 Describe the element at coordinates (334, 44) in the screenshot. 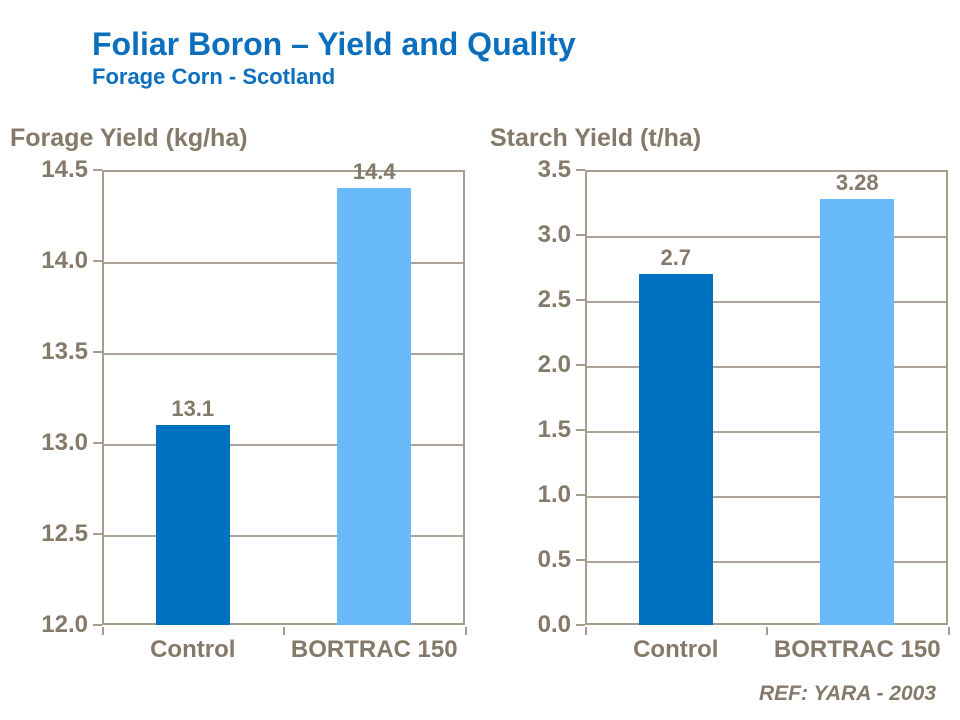

I see `page-title: Foliar Boron – Yield and Quality` at that location.